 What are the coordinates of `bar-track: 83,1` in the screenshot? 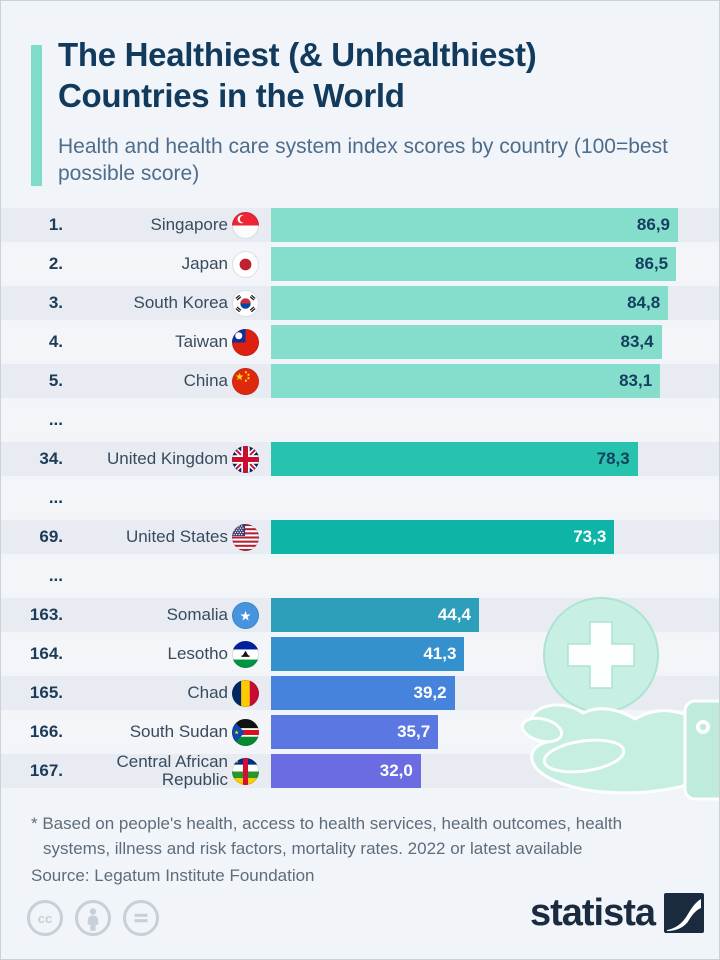 It's located at (474, 381).